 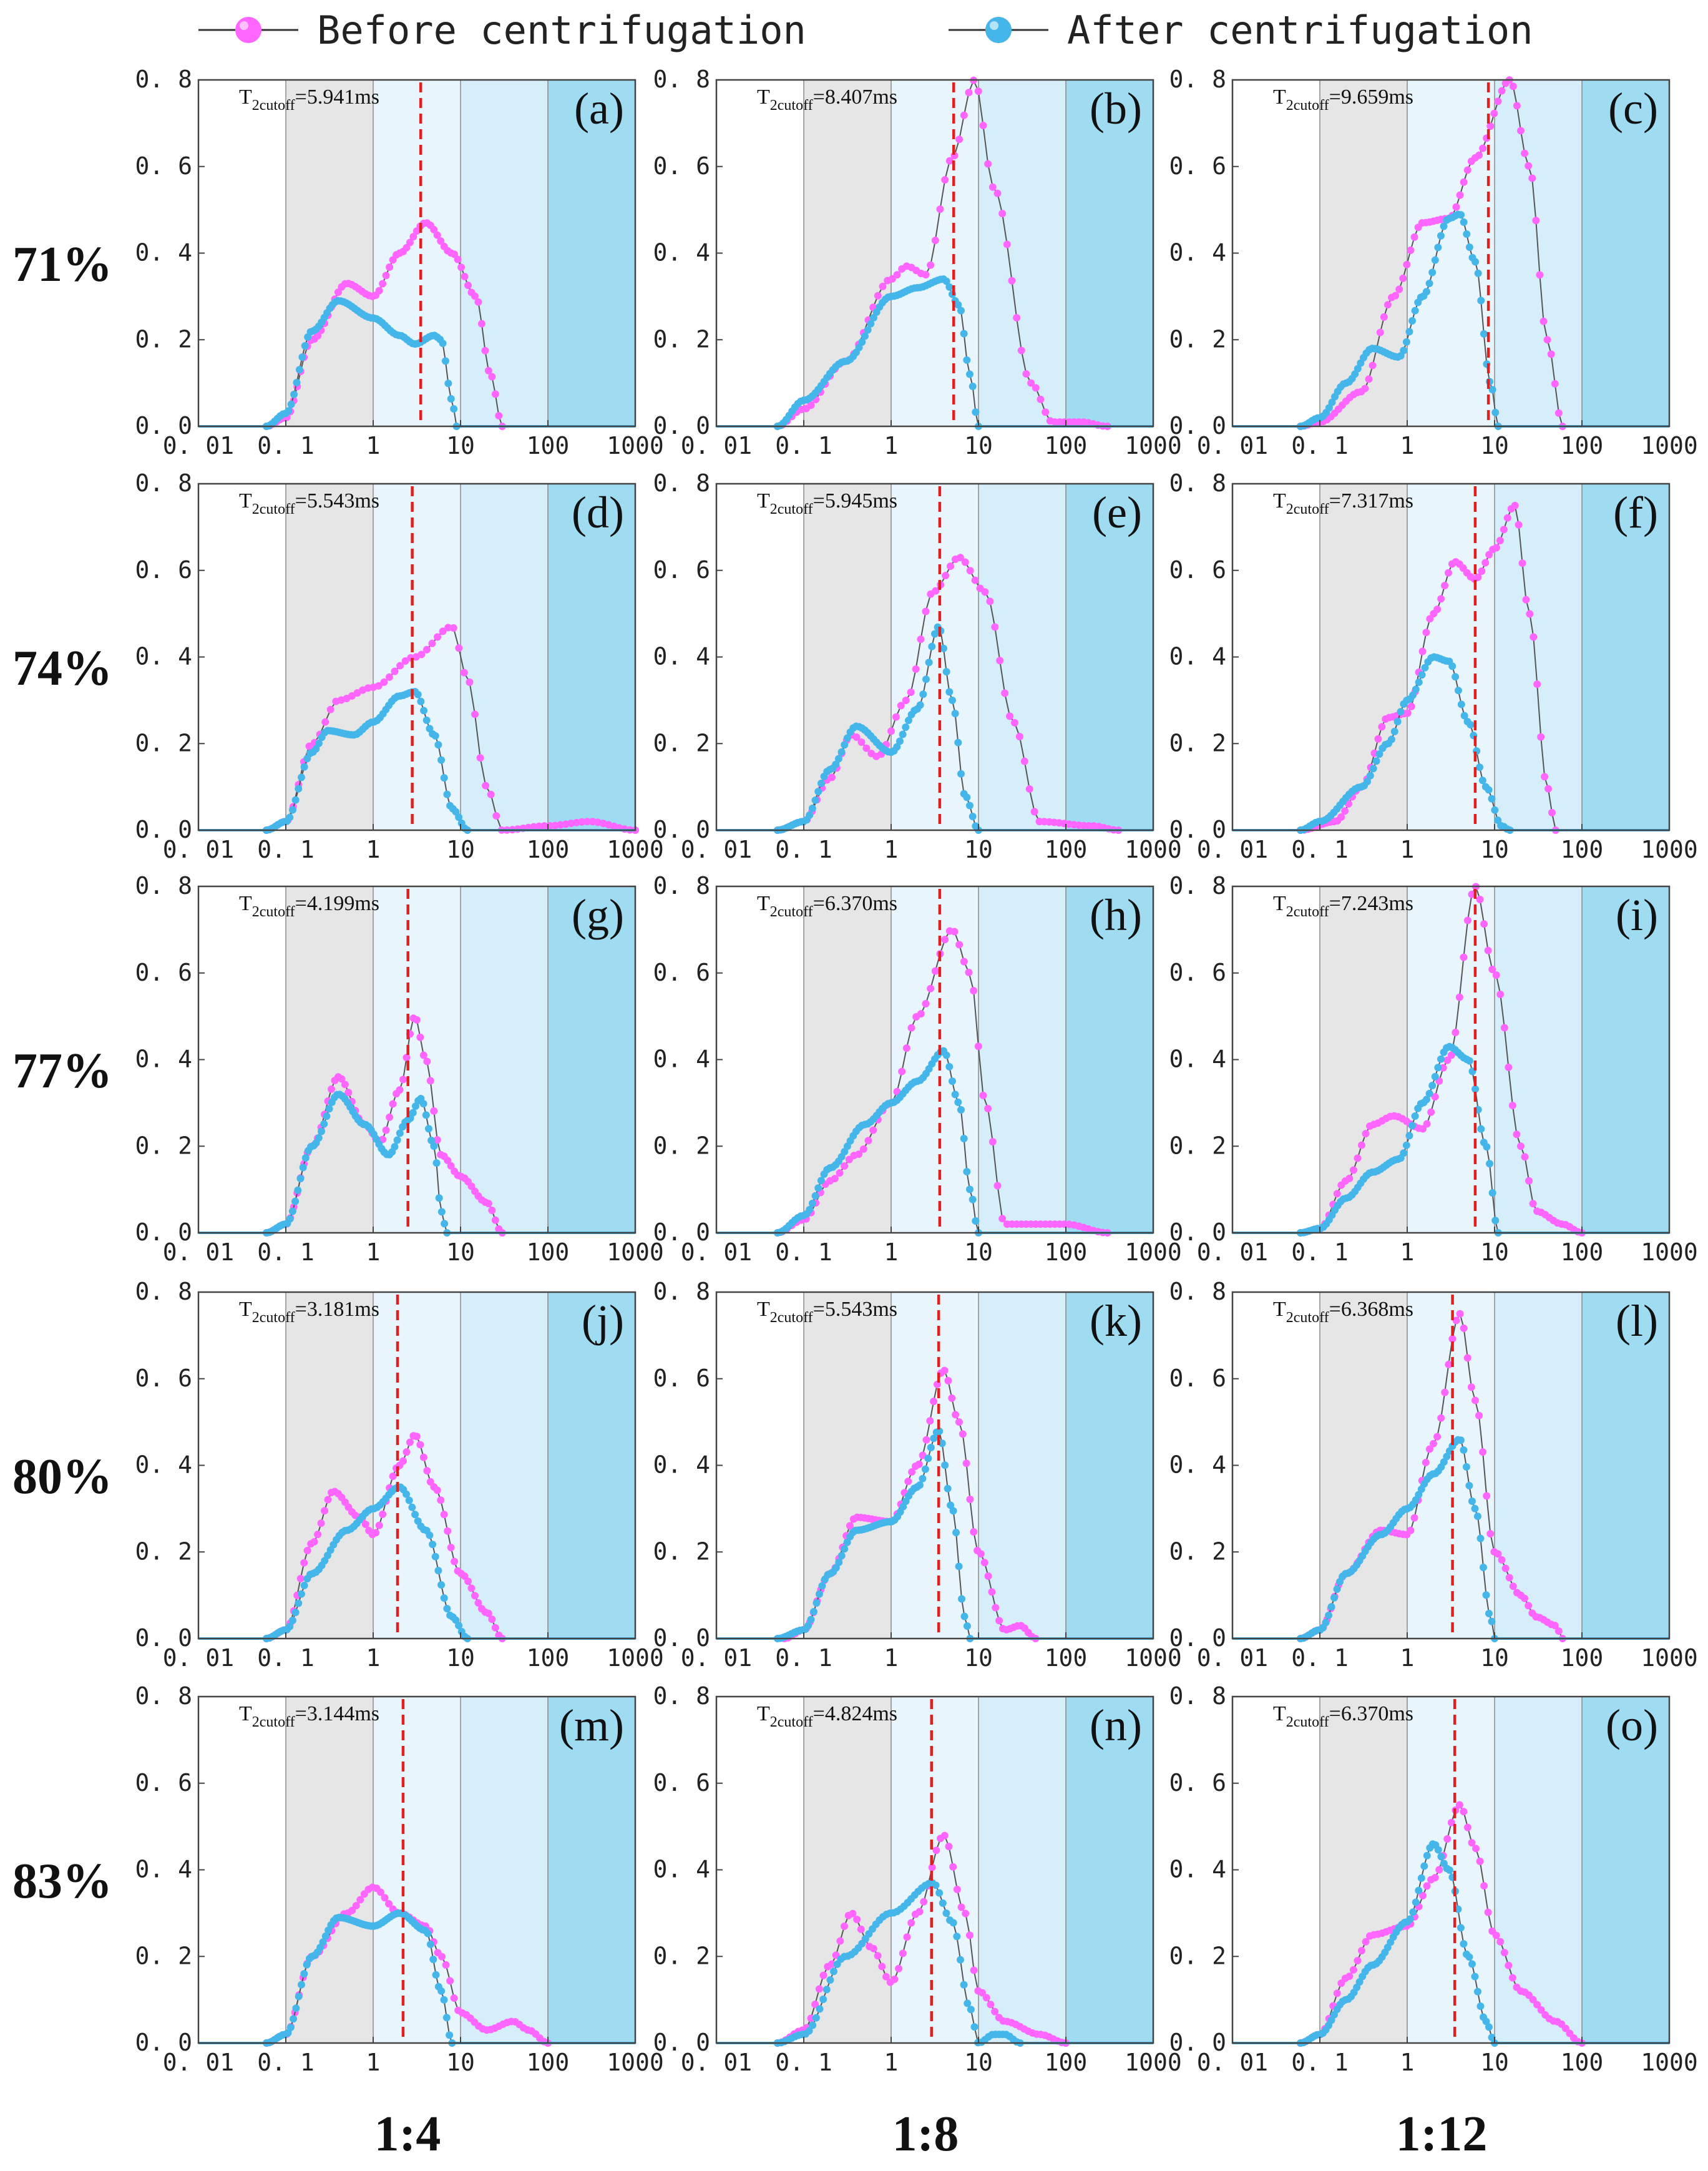 I want to click on legend-marker-shine, so click(x=244, y=26).